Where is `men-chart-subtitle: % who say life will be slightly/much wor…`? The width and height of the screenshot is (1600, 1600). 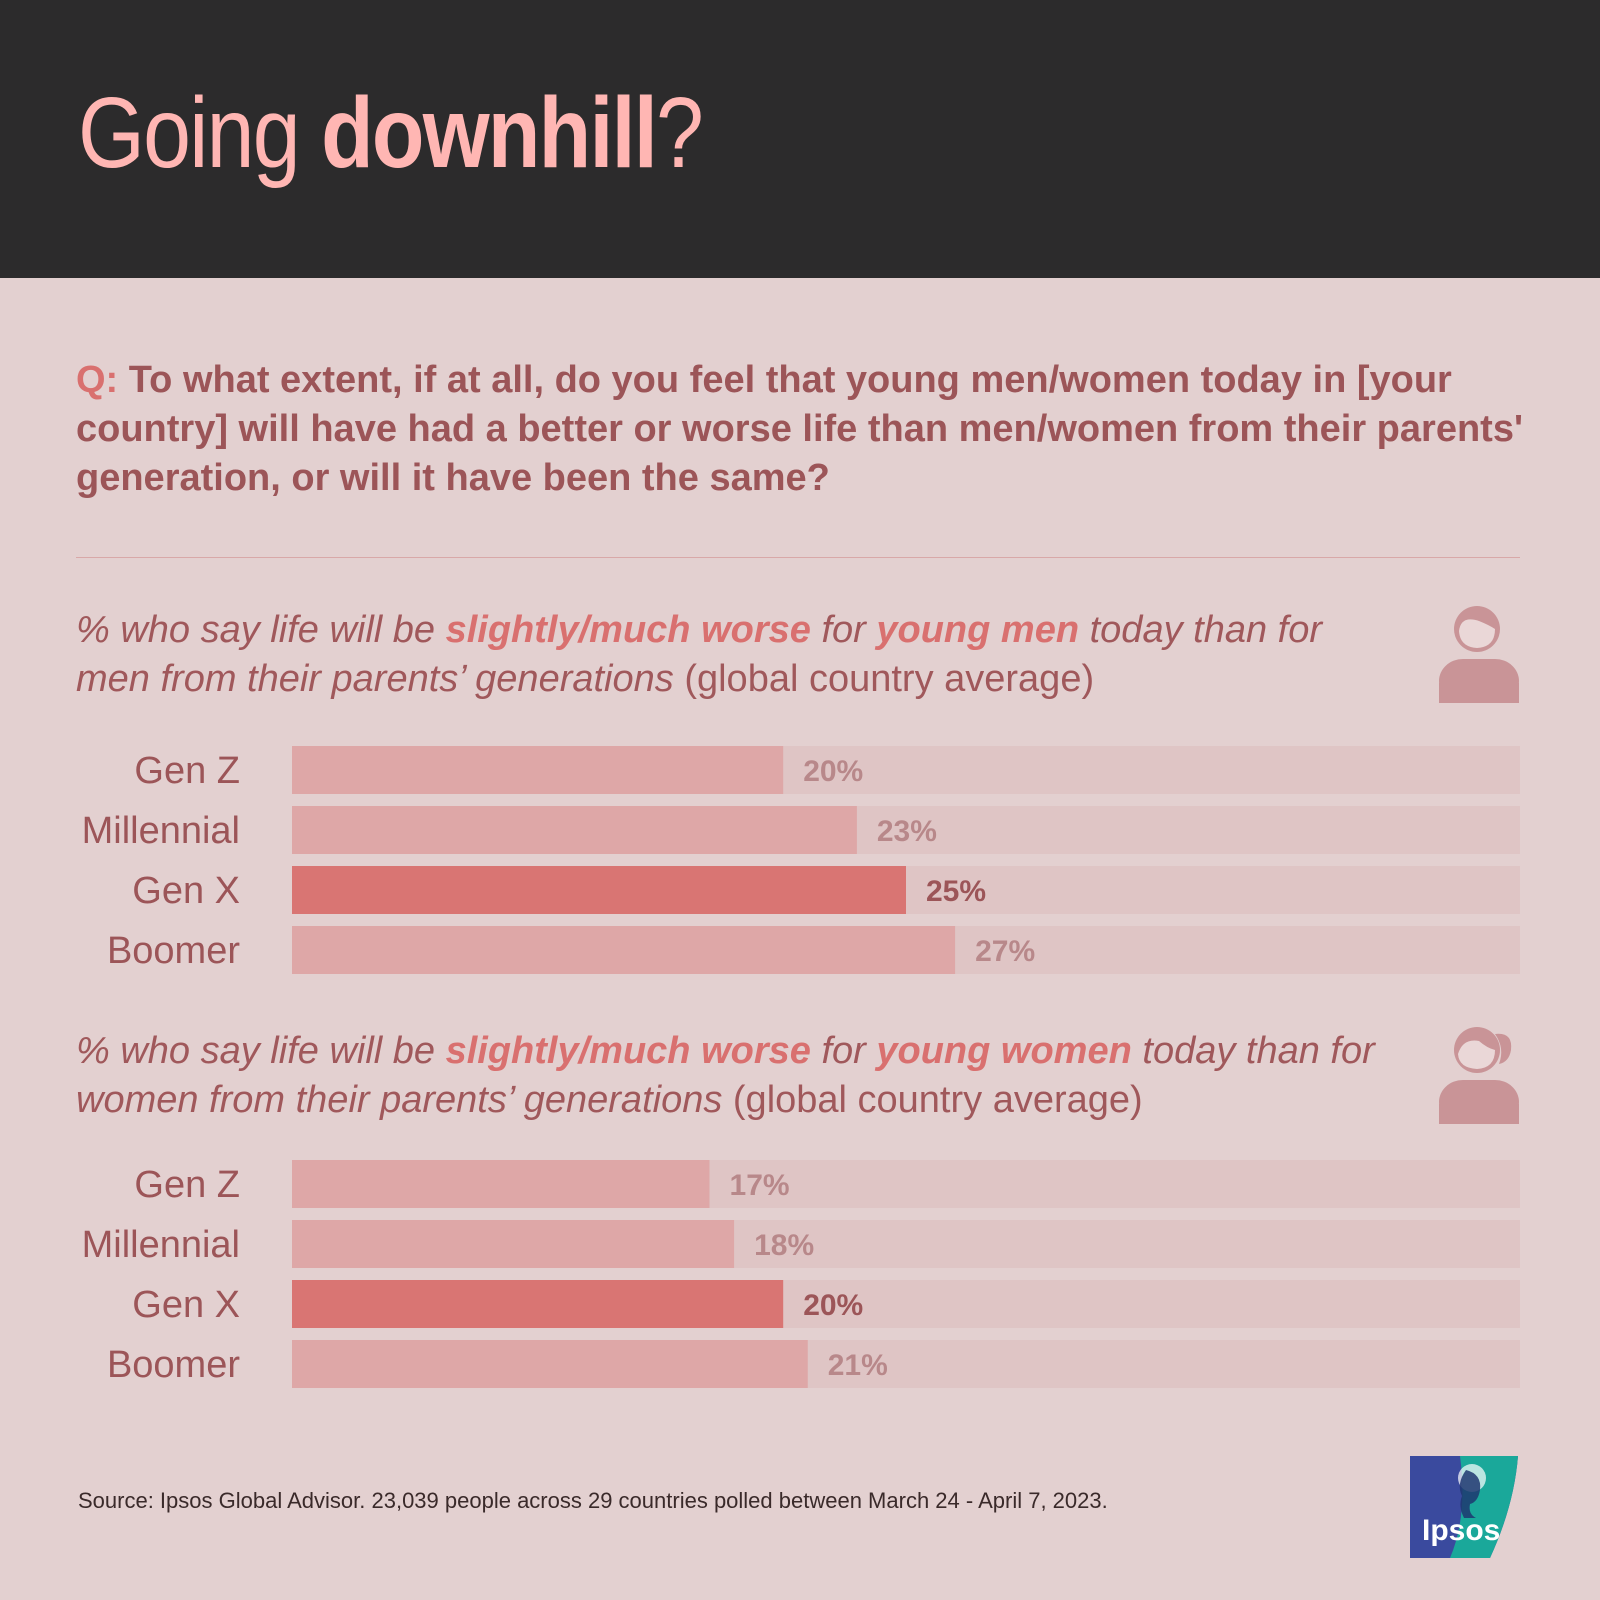
men-chart-subtitle: % who say life will be slightly/much wor… is located at coordinates (699, 654).